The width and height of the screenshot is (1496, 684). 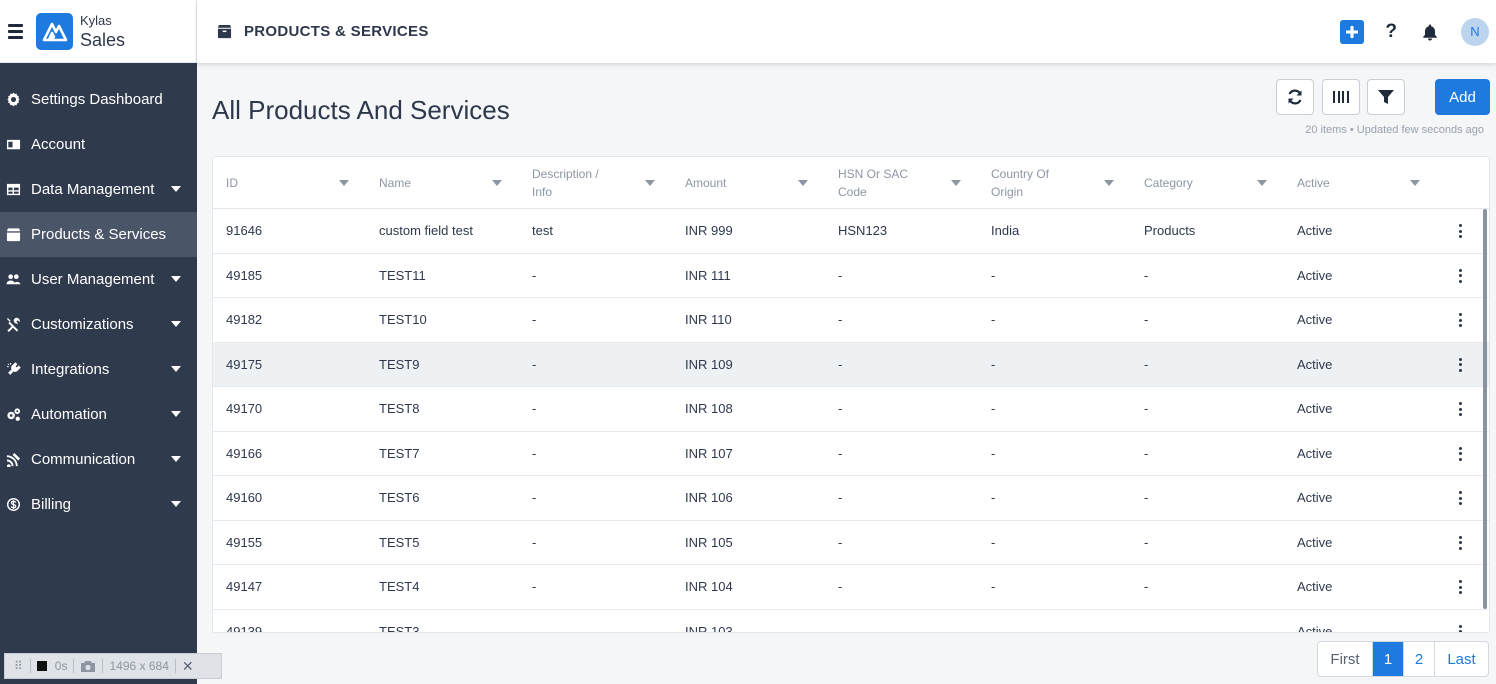 I want to click on column-header: Name, so click(x=442, y=182).